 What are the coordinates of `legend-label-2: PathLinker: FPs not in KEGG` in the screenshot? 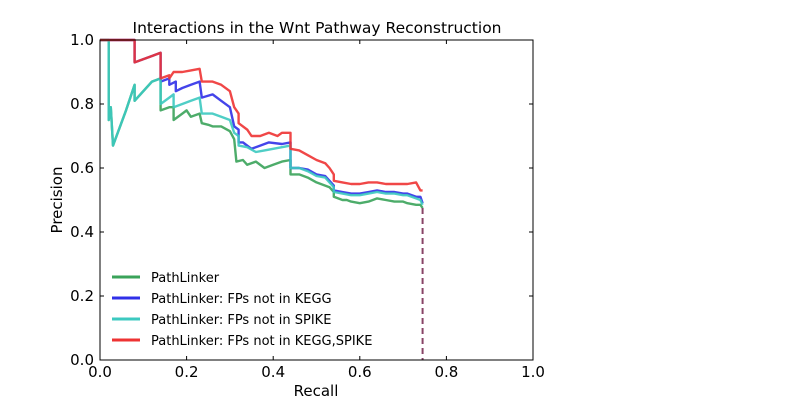 It's located at (241, 299).